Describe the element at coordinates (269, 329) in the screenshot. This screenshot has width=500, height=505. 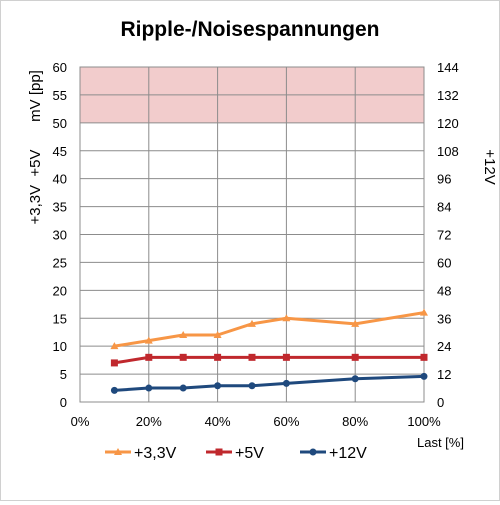
I see `series-line-33V` at that location.